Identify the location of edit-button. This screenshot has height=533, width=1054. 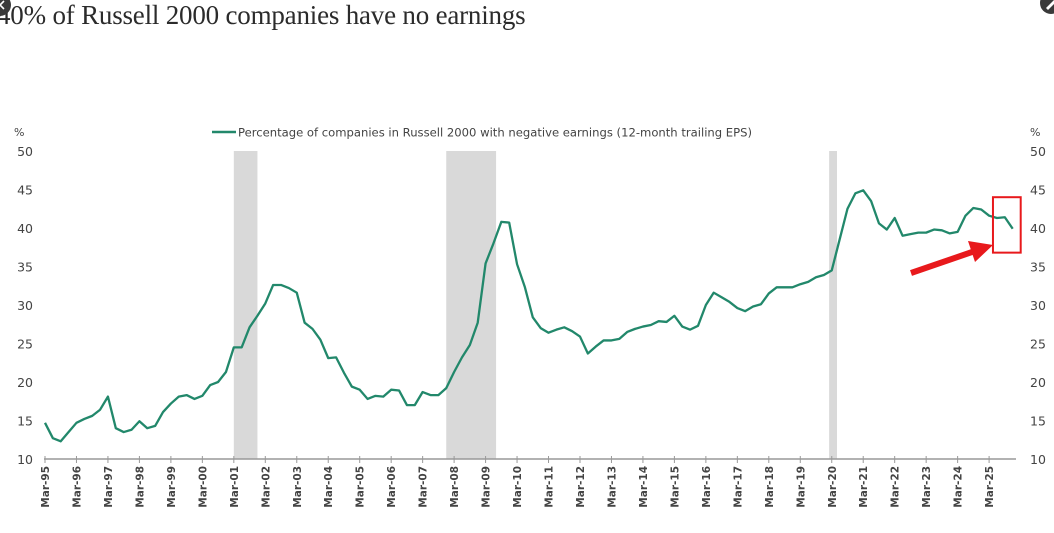
(1047, 7).